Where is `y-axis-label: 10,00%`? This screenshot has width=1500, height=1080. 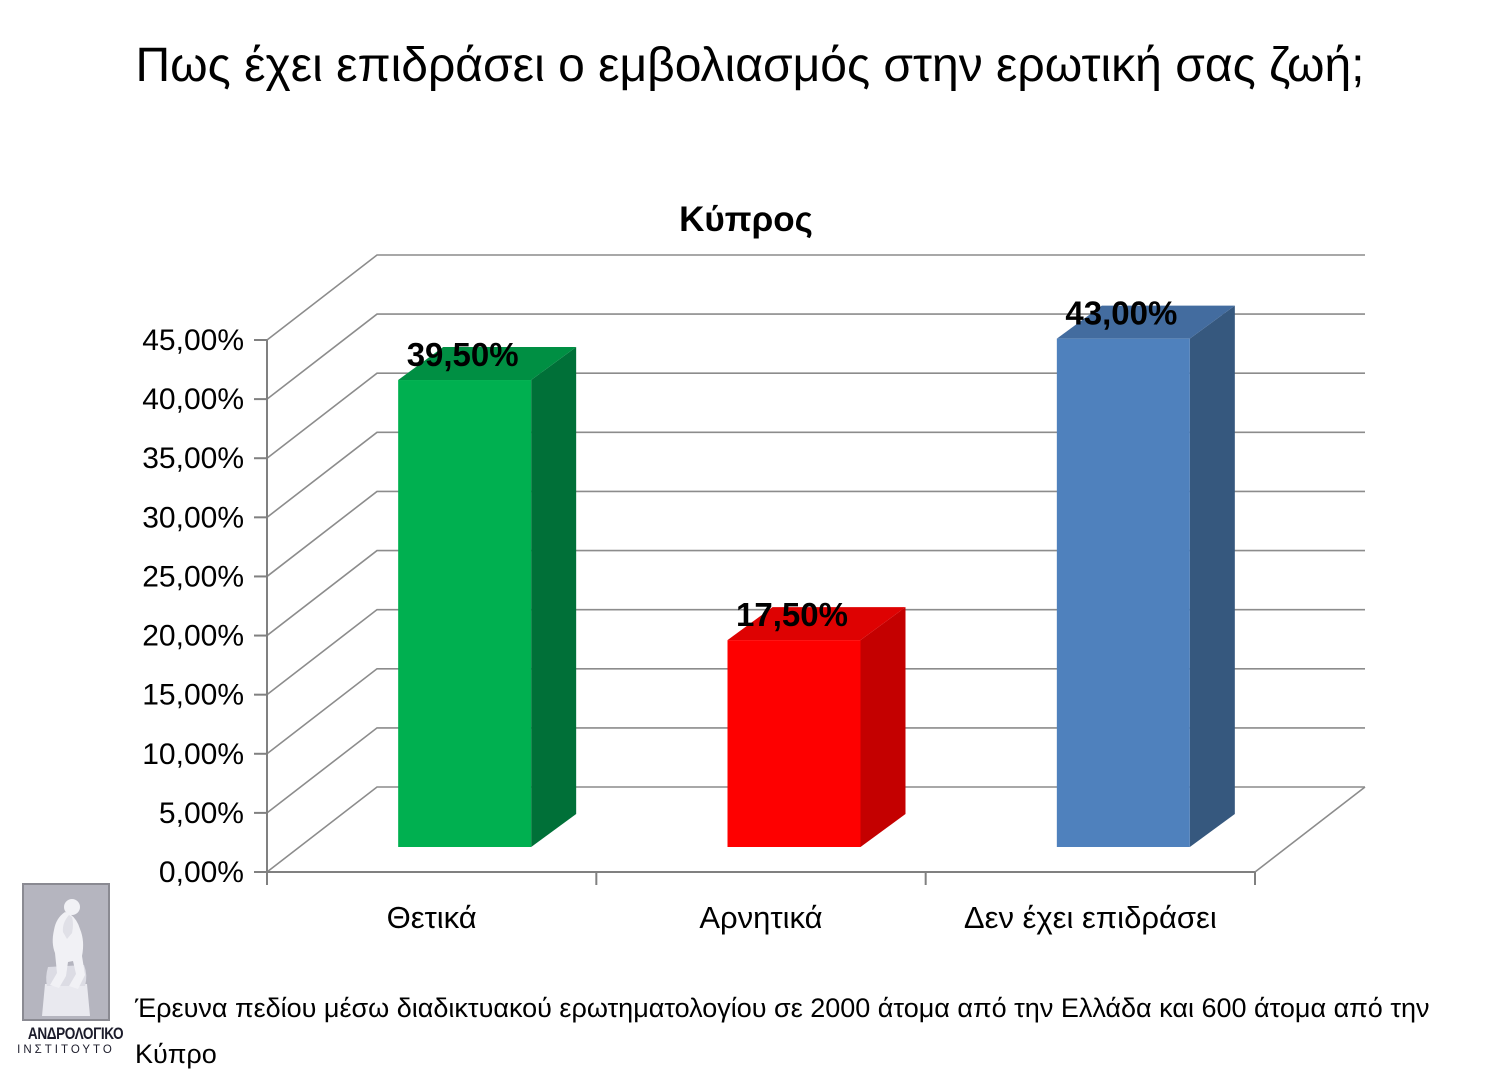 y-axis-label: 10,00% is located at coordinates (193, 754).